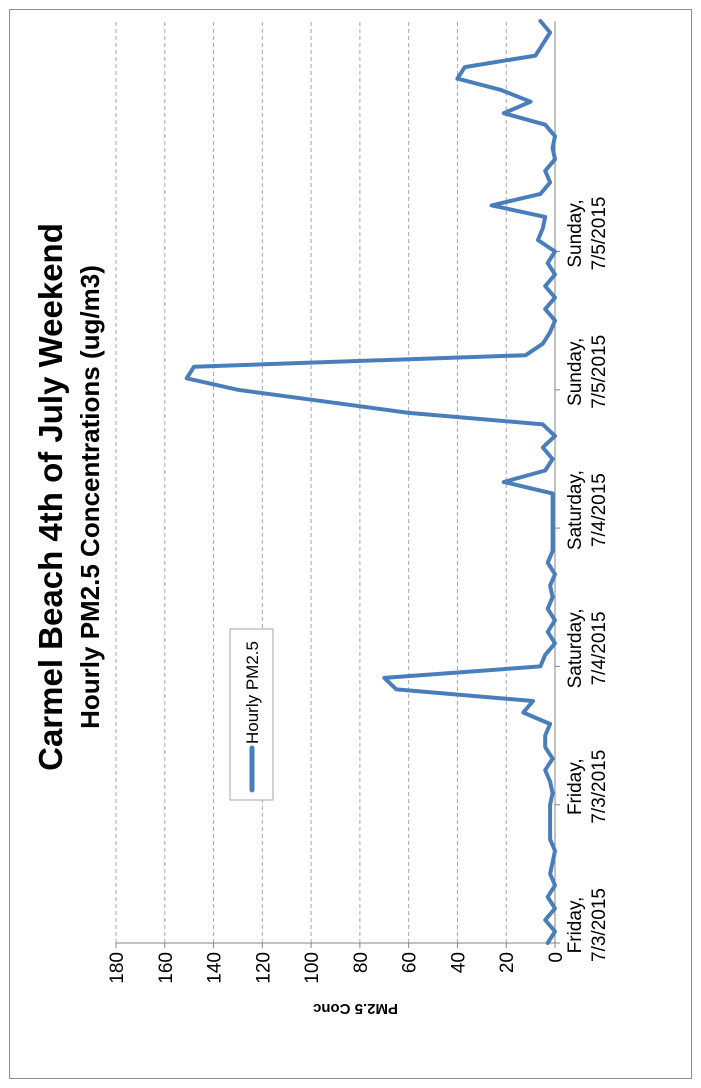  What do you see at coordinates (50, 497) in the screenshot?
I see `chart-title: Carmel Beach 4th of July Weekend` at bounding box center [50, 497].